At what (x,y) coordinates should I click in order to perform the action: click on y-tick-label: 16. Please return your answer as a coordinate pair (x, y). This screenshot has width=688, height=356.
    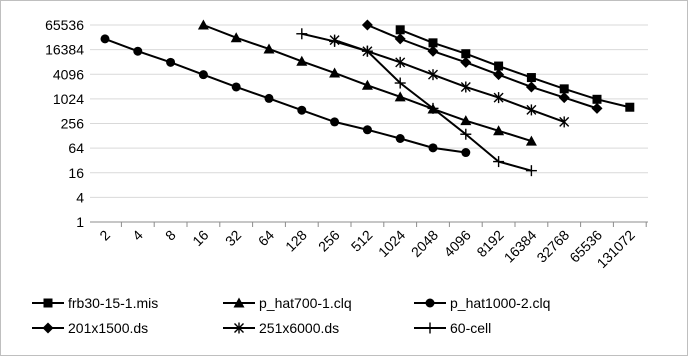
    Looking at the image, I should click on (76, 173).